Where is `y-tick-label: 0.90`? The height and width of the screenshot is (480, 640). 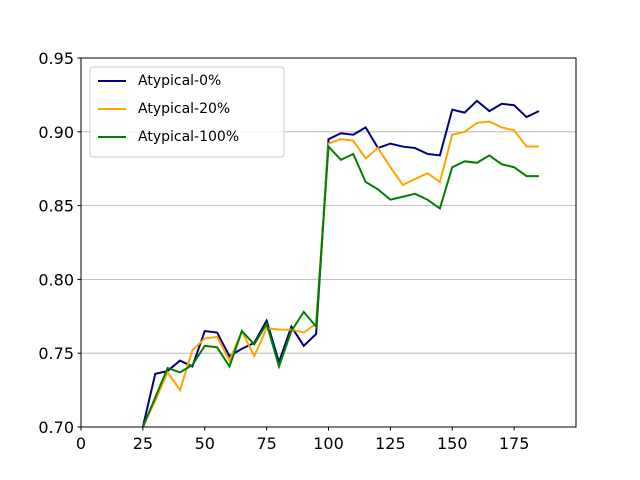
y-tick-label: 0.90 is located at coordinates (56, 132).